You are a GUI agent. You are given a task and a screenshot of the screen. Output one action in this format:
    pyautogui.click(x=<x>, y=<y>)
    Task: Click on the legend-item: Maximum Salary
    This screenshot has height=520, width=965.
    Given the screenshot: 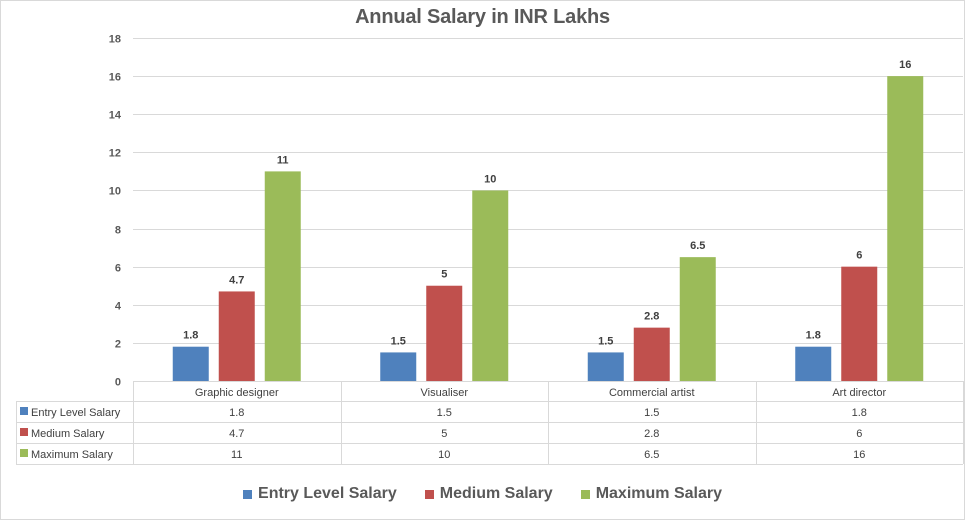 What is the action you would take?
    pyautogui.click(x=651, y=494)
    